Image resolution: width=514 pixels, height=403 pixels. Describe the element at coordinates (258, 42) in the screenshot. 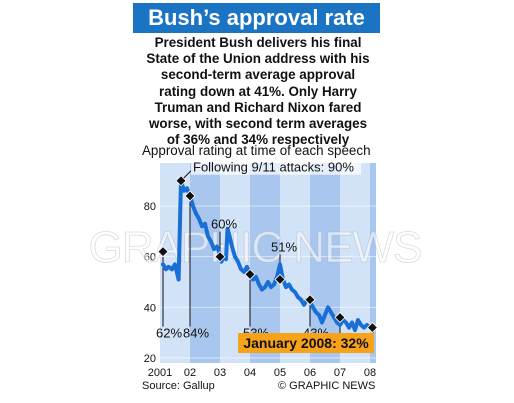

I see `description-line: President Bush delivers his final` at that location.